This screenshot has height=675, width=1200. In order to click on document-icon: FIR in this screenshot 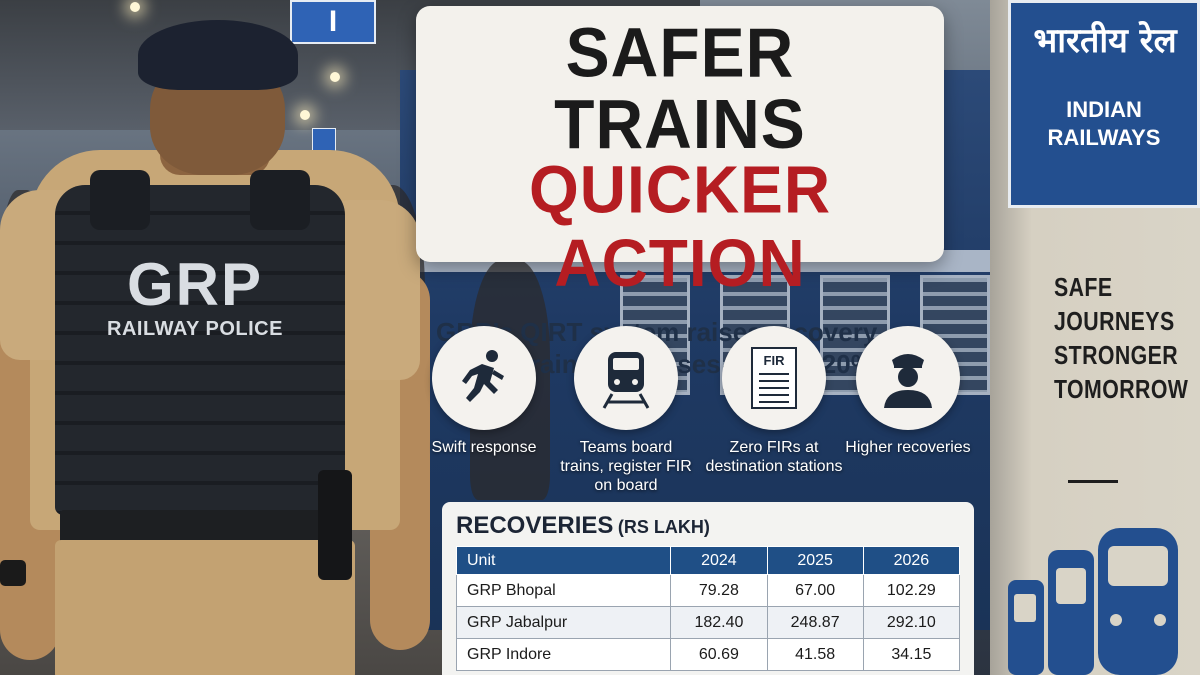, I will do `click(774, 378)`.